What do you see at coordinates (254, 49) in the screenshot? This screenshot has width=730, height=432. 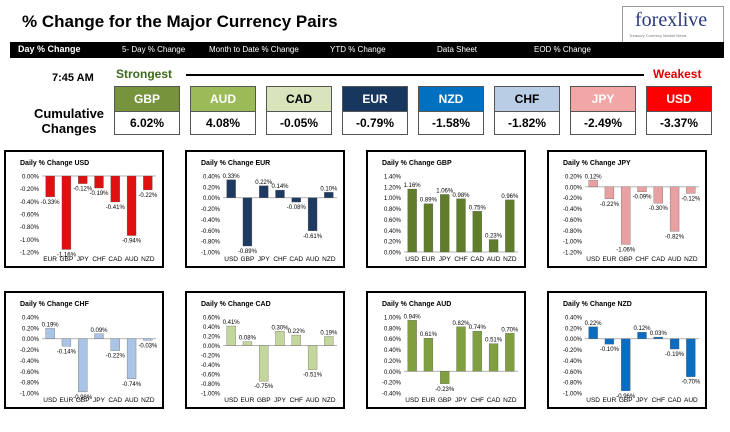 I see `tab-month-to-date: Month to Date % Change` at bounding box center [254, 49].